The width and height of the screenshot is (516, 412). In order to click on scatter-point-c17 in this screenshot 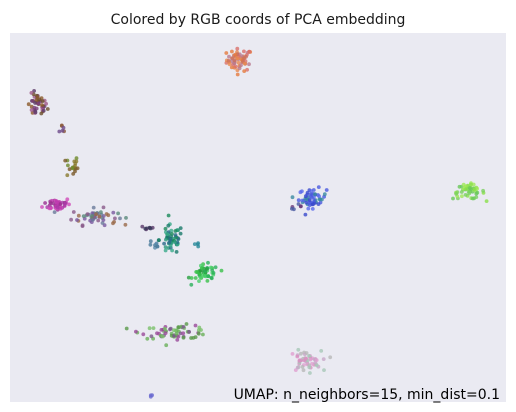, I will do `click(150, 395)`.